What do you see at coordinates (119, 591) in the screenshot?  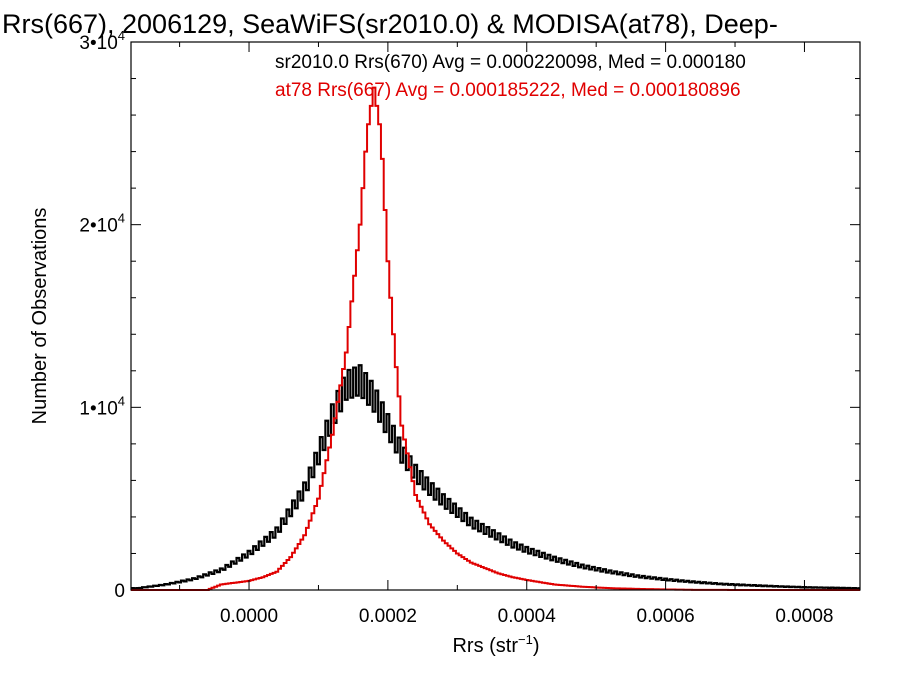 I see `y-tick-label: 0` at bounding box center [119, 591].